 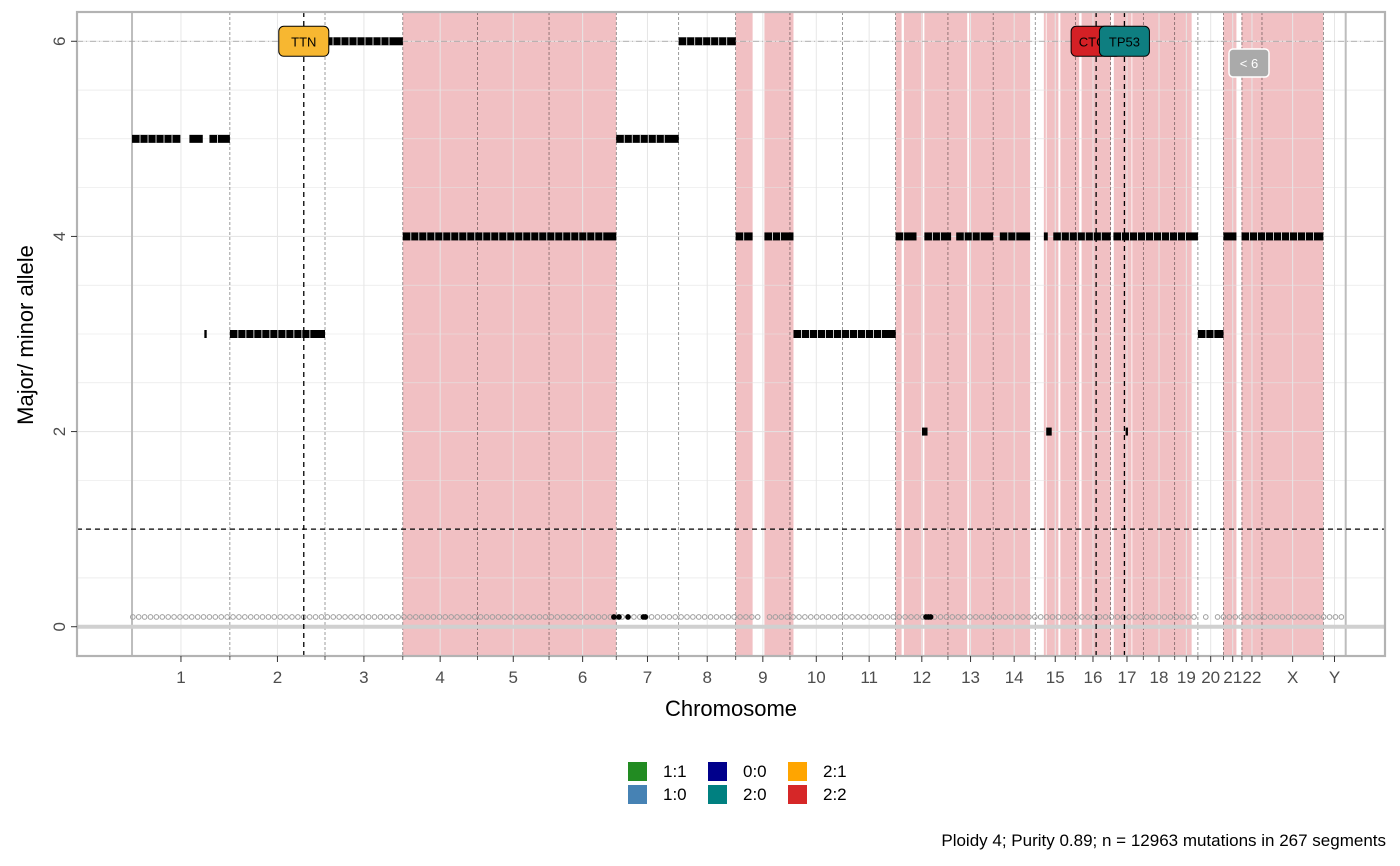 What do you see at coordinates (869, 677) in the screenshot?
I see `x-tick-label: 11` at bounding box center [869, 677].